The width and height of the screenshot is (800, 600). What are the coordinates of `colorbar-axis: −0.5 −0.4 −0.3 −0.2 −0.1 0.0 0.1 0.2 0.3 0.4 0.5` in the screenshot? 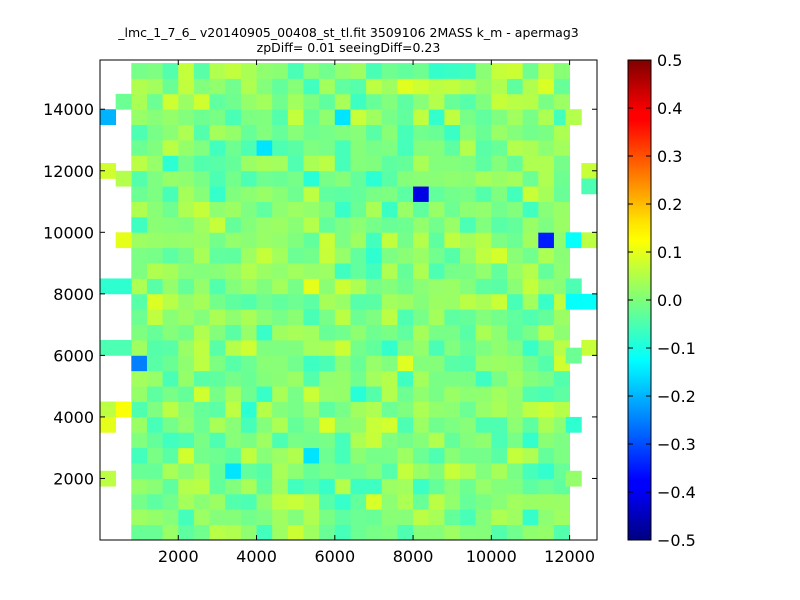 It's located at (662, 300).